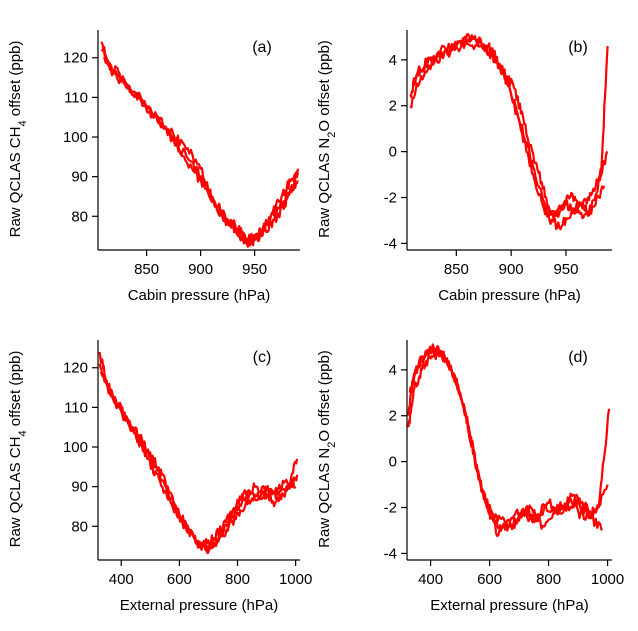 This screenshot has height=631, width=638. I want to click on panel-label: (a), so click(262, 47).